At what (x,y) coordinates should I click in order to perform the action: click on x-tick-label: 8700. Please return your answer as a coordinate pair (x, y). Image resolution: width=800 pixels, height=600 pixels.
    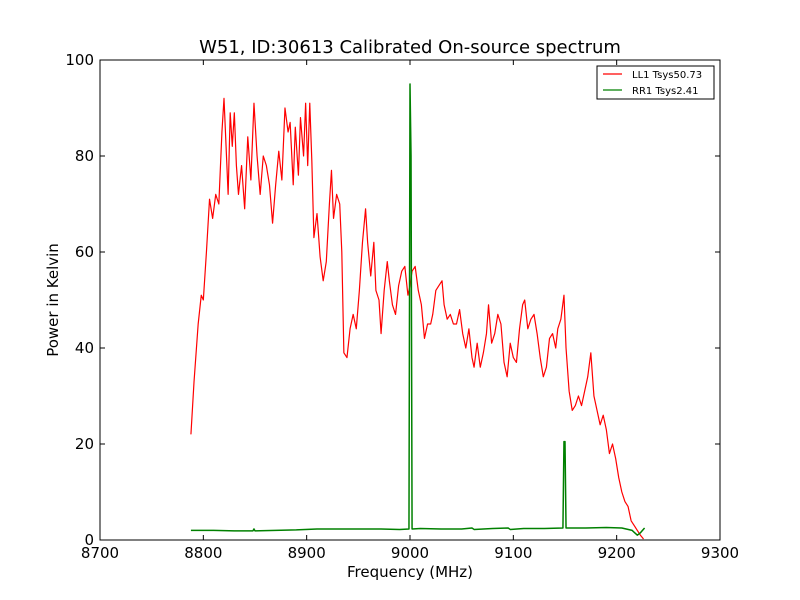
    Looking at the image, I should click on (100, 553).